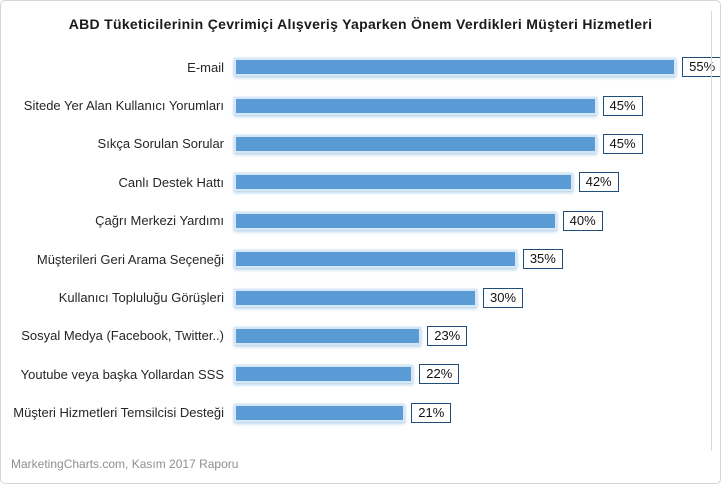 The width and height of the screenshot is (721, 484). I want to click on bar-row: Müşterileri Geri Arama Seçeneği 35%, so click(356, 259).